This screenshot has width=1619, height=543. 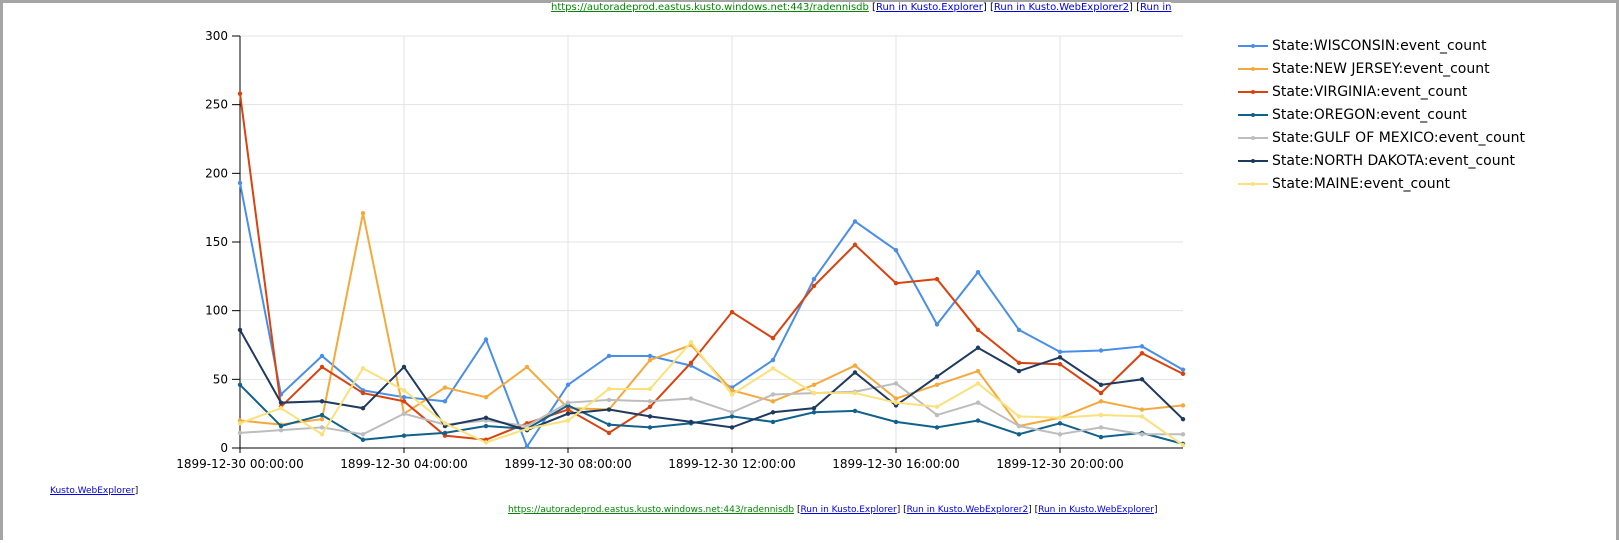 I want to click on legend-item: State:NEW JERSEY:event_count, so click(x=1381, y=68).